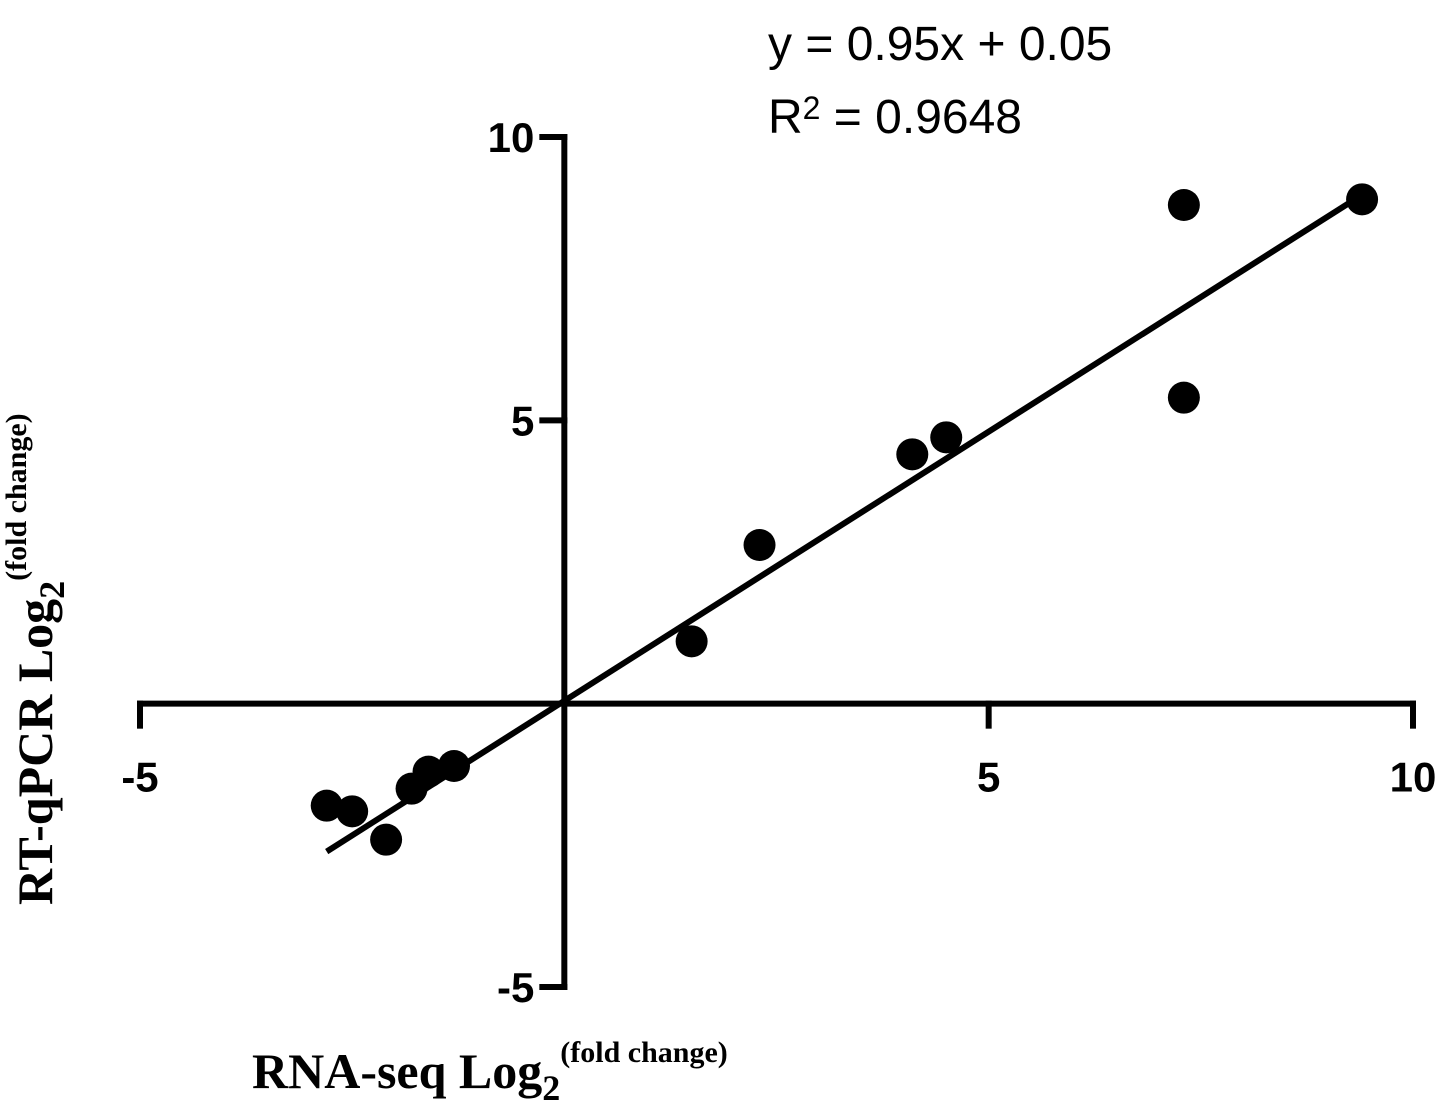 Image resolution: width=1450 pixels, height=1105 pixels. What do you see at coordinates (522, 420) in the screenshot?
I see `y-tick-label: 5` at bounding box center [522, 420].